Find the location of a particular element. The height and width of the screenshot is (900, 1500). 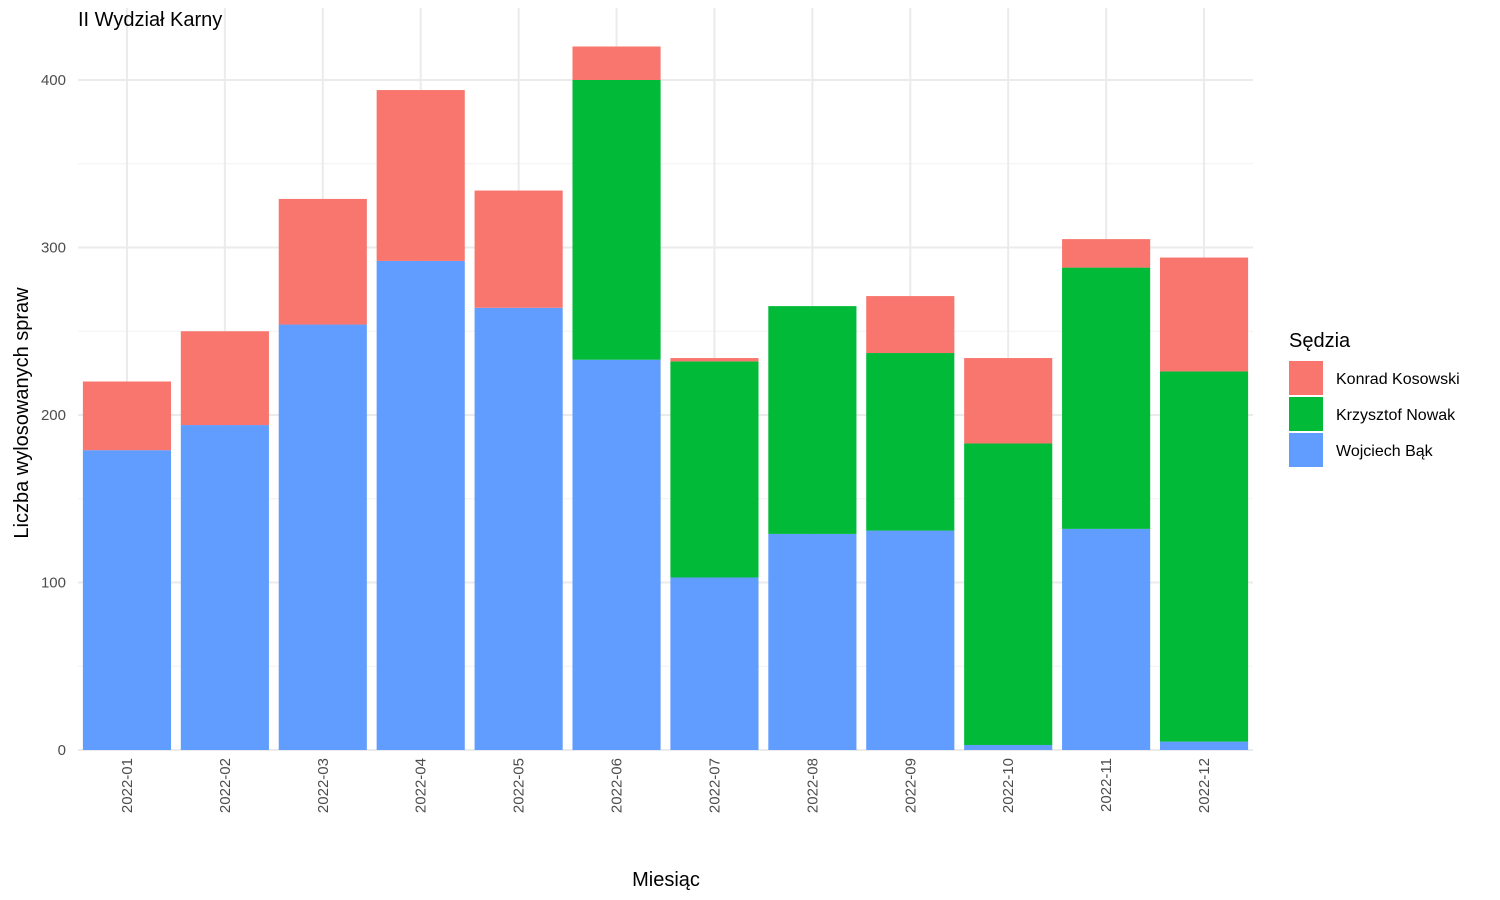

y-axis-title: Liczba wylosowanych spraw is located at coordinates (22, 413).